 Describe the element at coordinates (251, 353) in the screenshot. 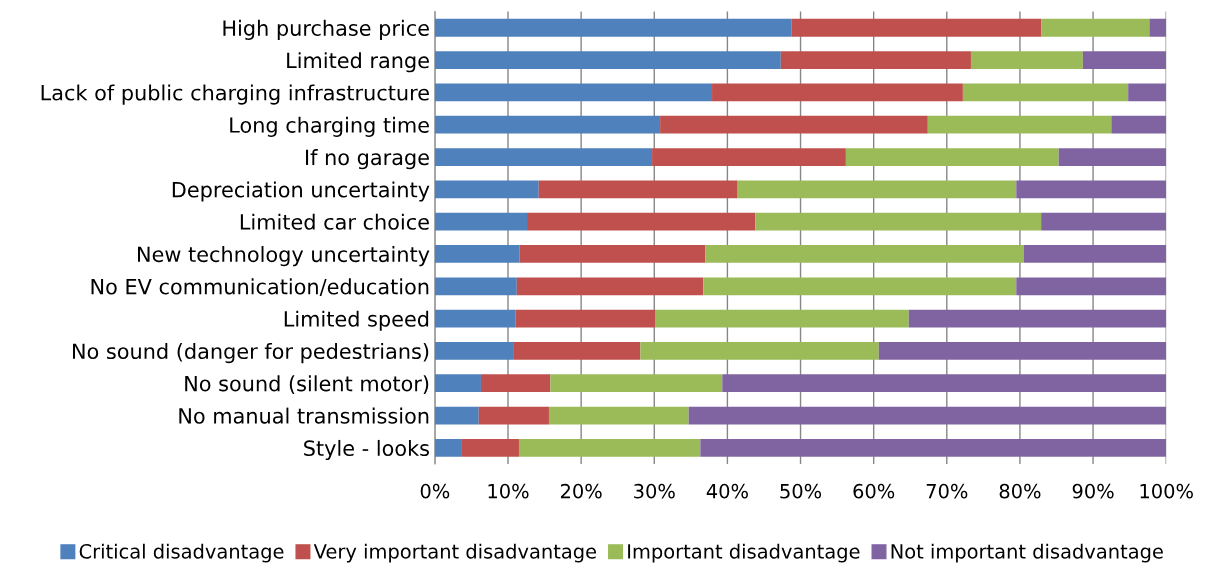

I see `y-tick-label: No sound (danger for pedestrians)` at that location.